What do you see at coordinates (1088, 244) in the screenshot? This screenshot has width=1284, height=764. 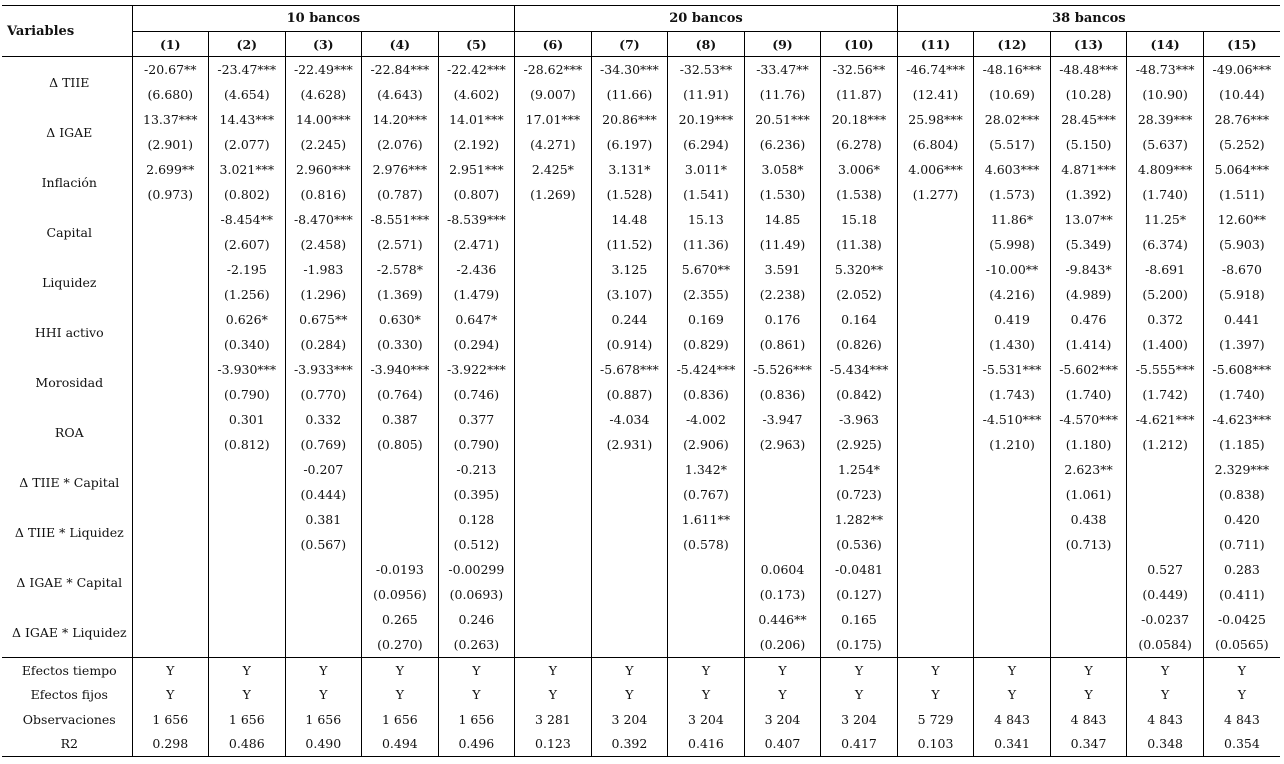 I see `standard-error-cell: (5.349)` at bounding box center [1088, 244].